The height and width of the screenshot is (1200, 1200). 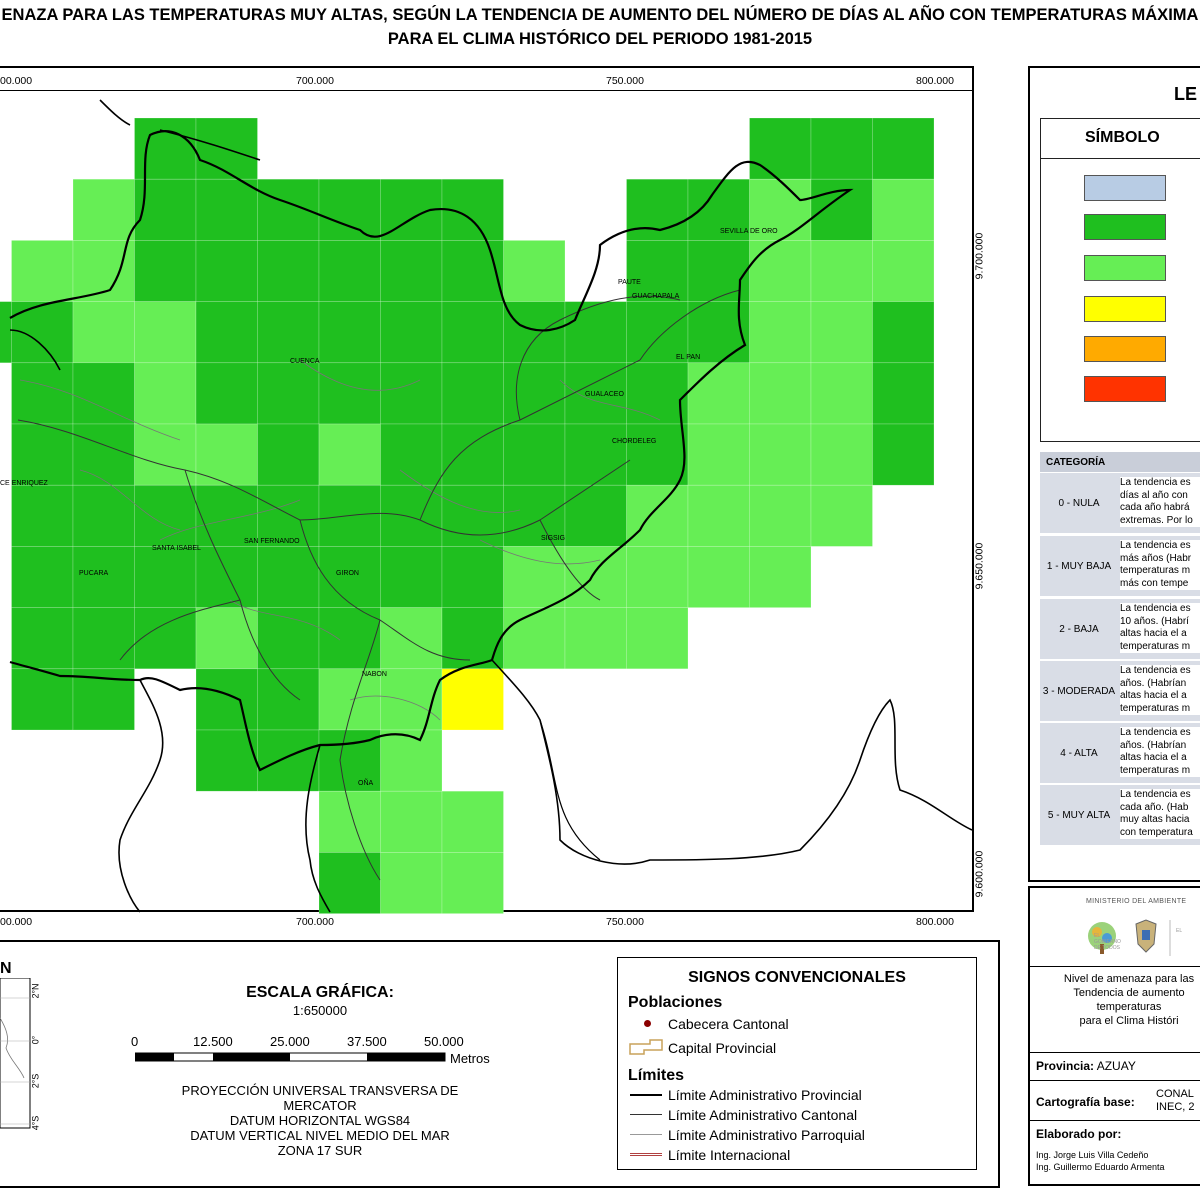 What do you see at coordinates (320, 1135) in the screenshot?
I see `projection-line-3: DATUM VERTICAL NIVEL MEDIO DEL MAR` at bounding box center [320, 1135].